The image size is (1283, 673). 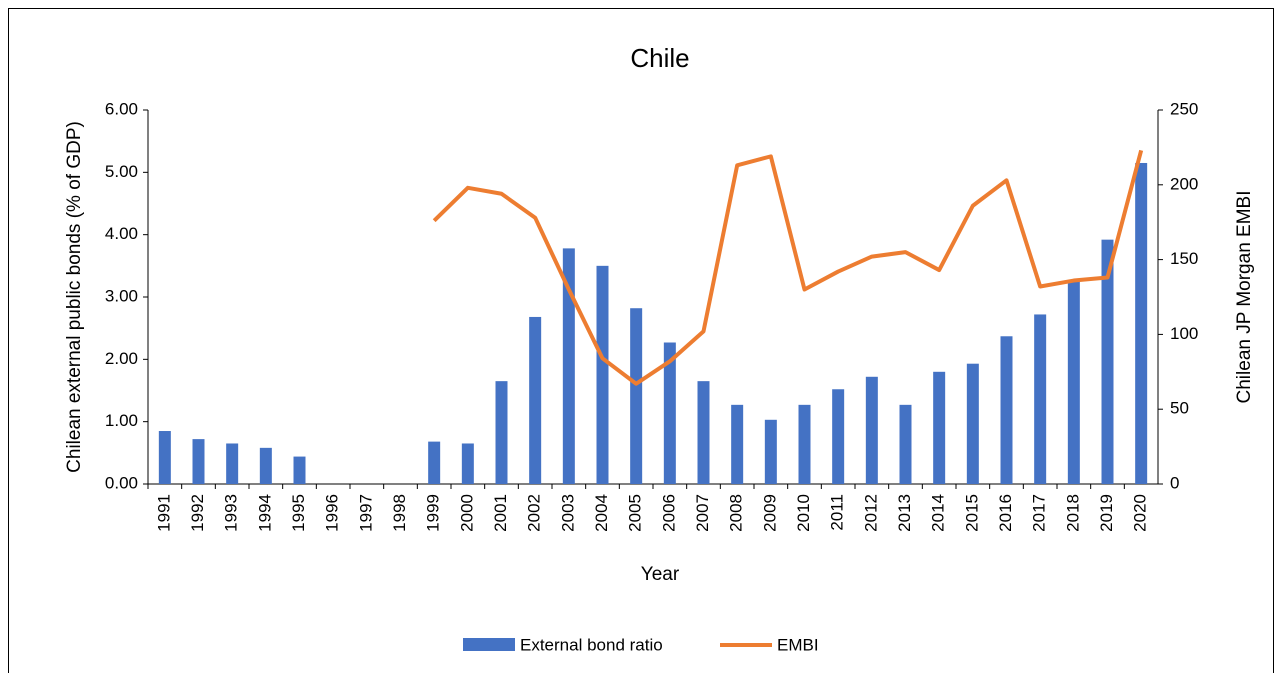 What do you see at coordinates (803, 513) in the screenshot?
I see `x-tick-label: 2010` at bounding box center [803, 513].